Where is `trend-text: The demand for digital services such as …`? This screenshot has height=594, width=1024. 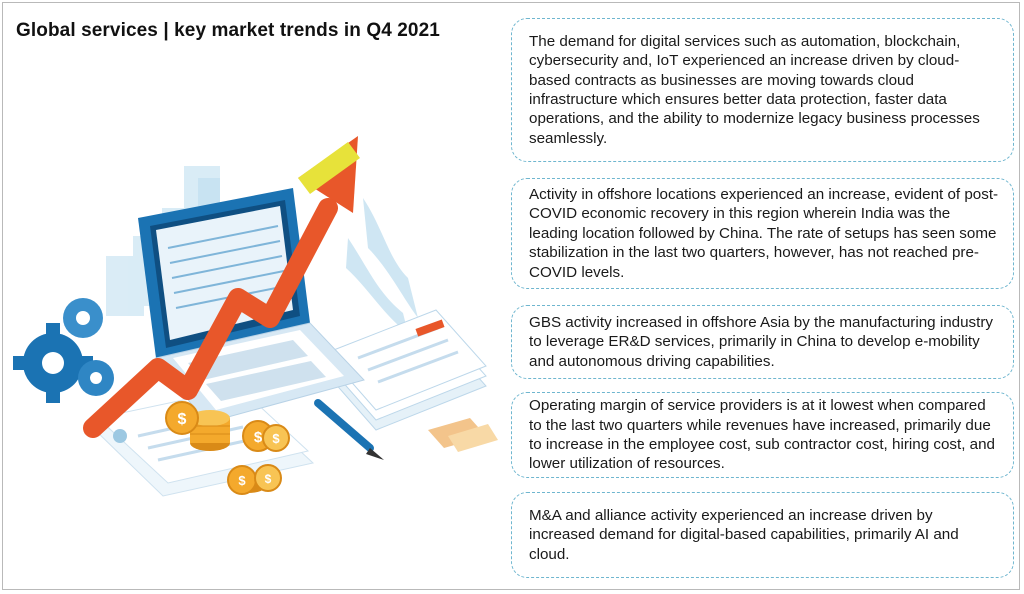
trend-text: The demand for digital services such as … is located at coordinates (754, 89).